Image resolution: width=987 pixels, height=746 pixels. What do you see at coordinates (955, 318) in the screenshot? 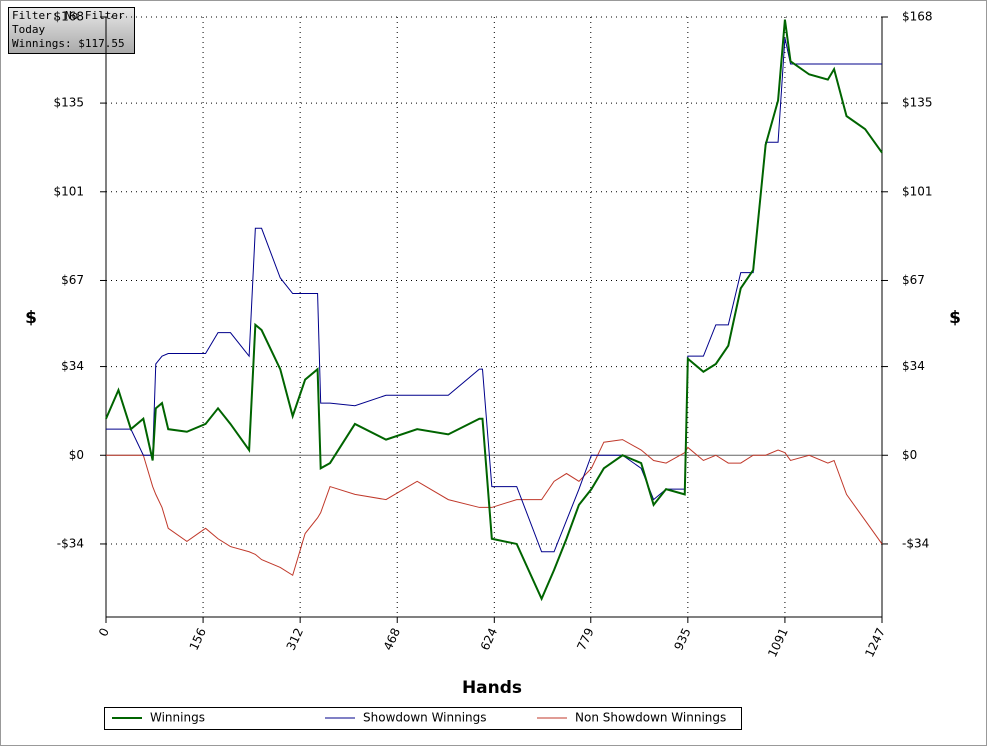
I see `y2-axis-label: $` at bounding box center [955, 318].